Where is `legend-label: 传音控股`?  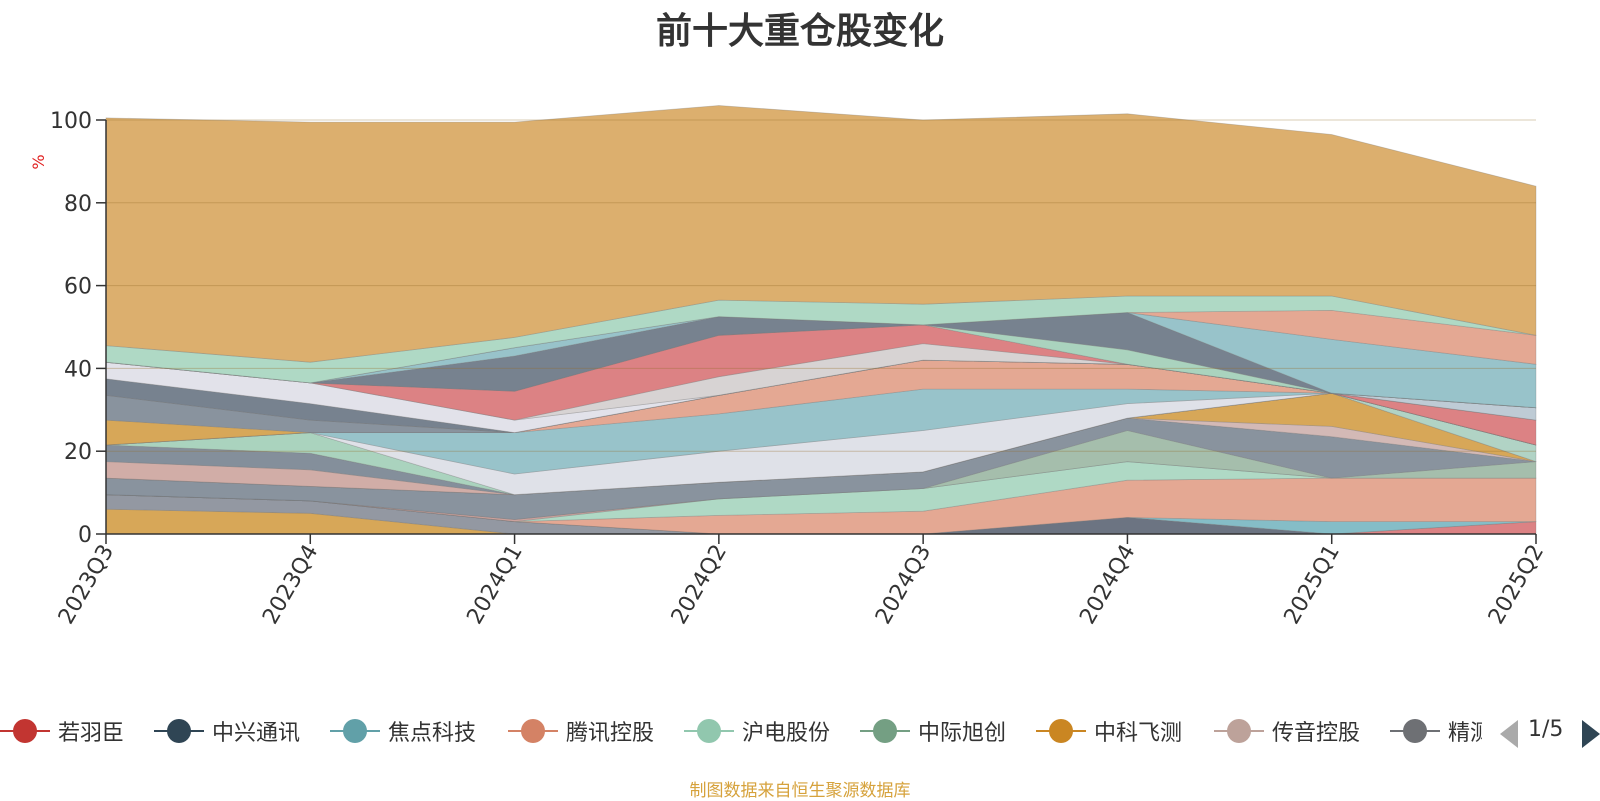
legend-label: 传音控股 is located at coordinates (1316, 733).